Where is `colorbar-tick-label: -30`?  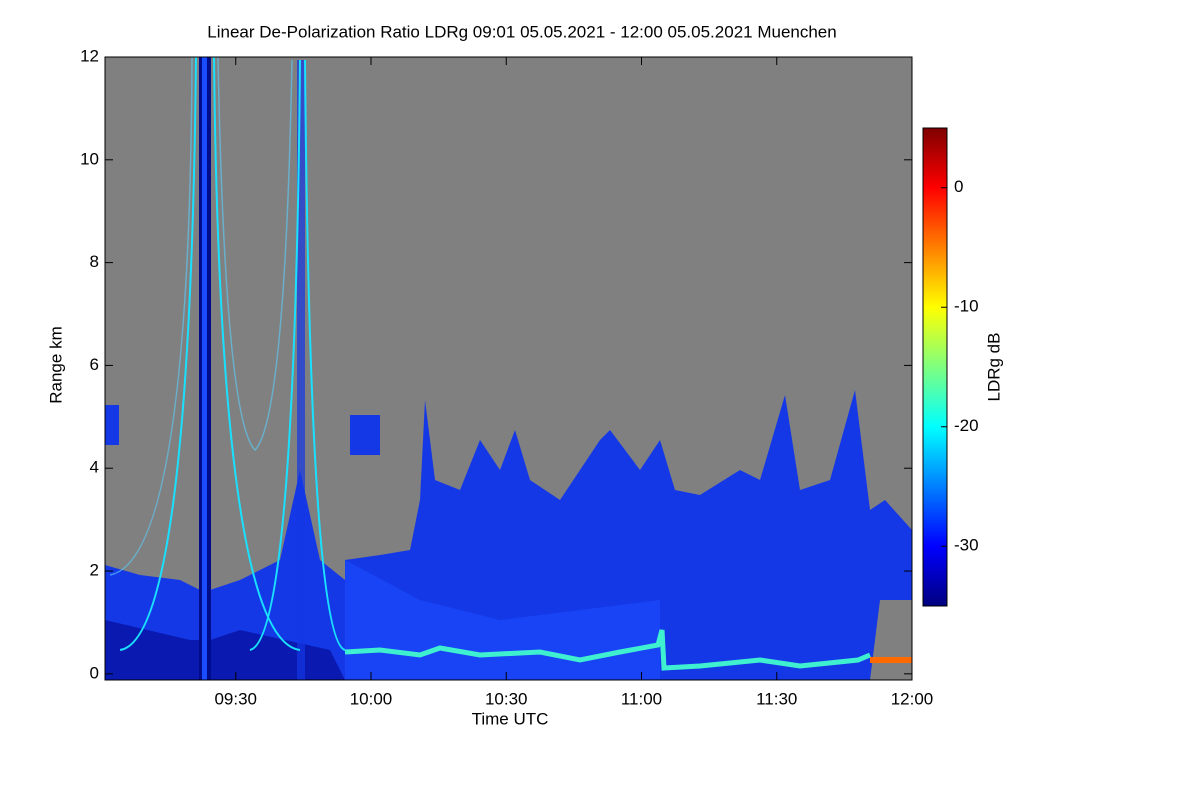 colorbar-tick-label: -30 is located at coordinates (966, 545).